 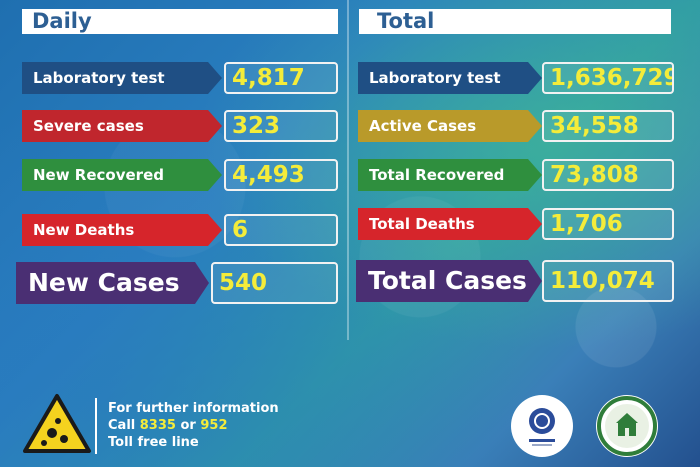 I want to click on daily-lab-test-label: Laboratory test, so click(x=122, y=78).